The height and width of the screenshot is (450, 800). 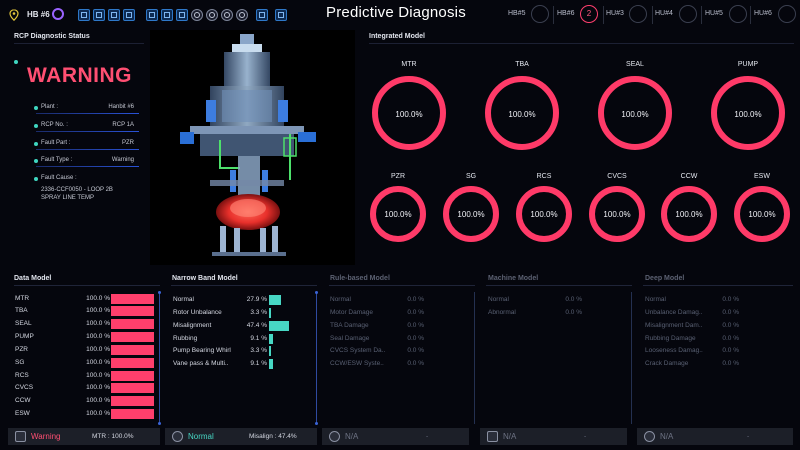 I want to click on grid-icon, so click(x=84, y=15).